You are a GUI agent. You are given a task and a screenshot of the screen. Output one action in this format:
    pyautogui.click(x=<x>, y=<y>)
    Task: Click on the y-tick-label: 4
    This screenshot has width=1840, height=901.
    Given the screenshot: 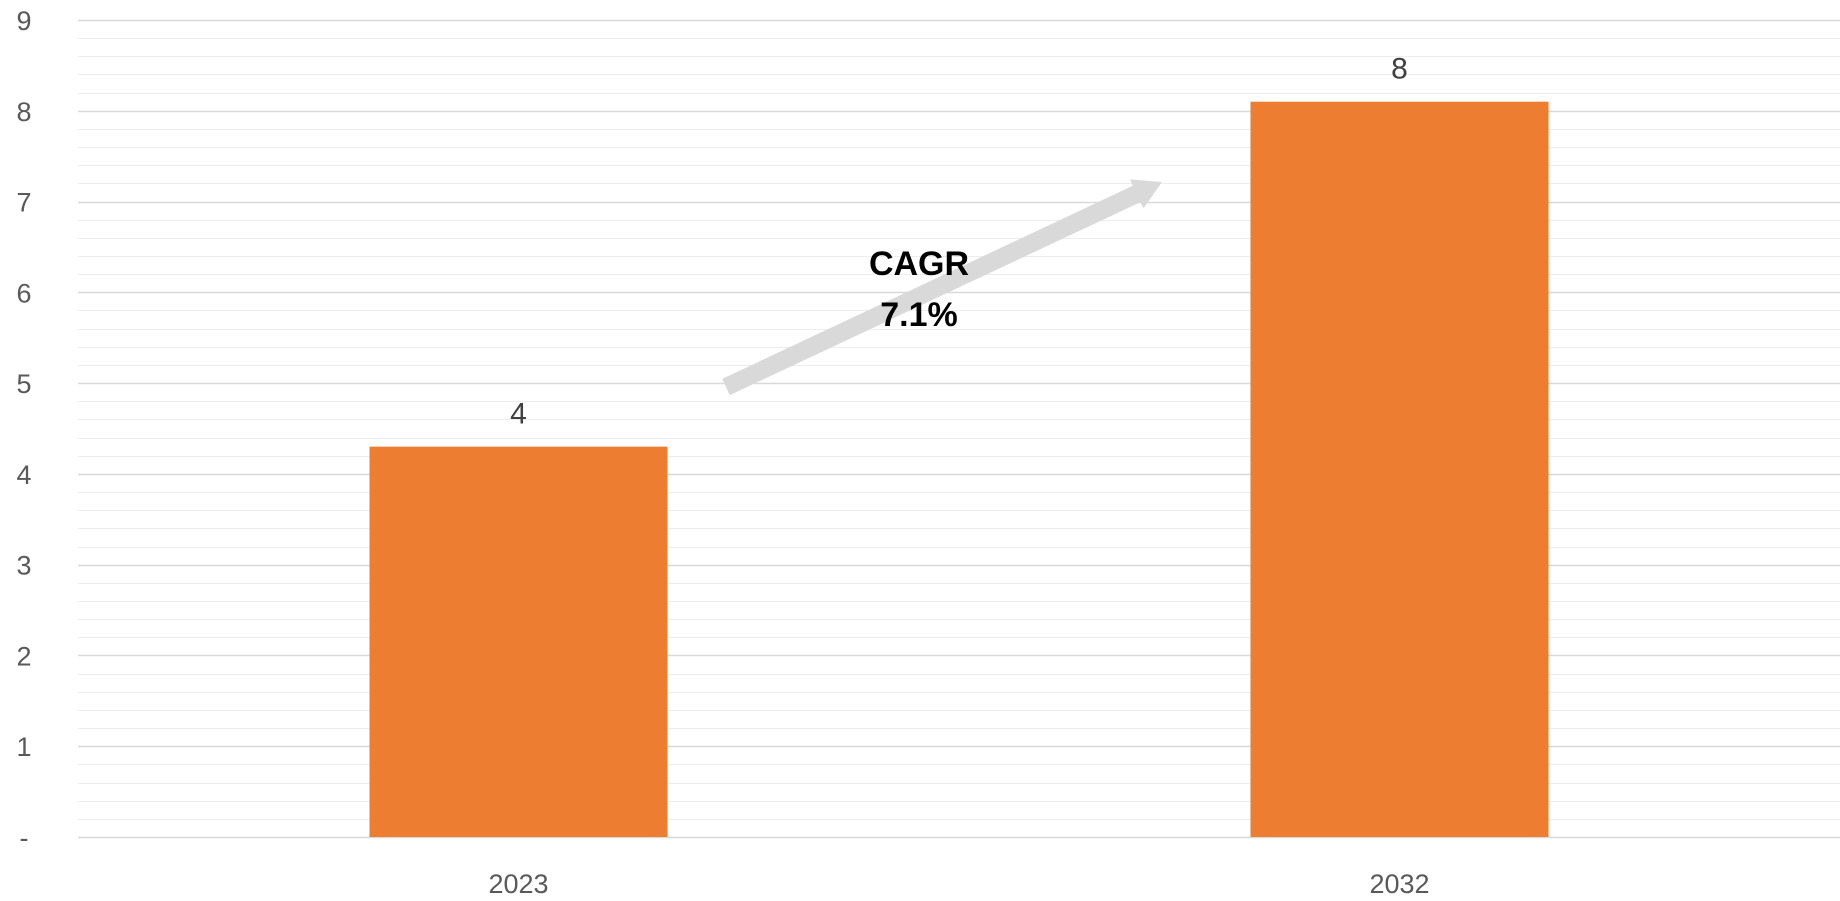 What is the action you would take?
    pyautogui.click(x=23, y=475)
    